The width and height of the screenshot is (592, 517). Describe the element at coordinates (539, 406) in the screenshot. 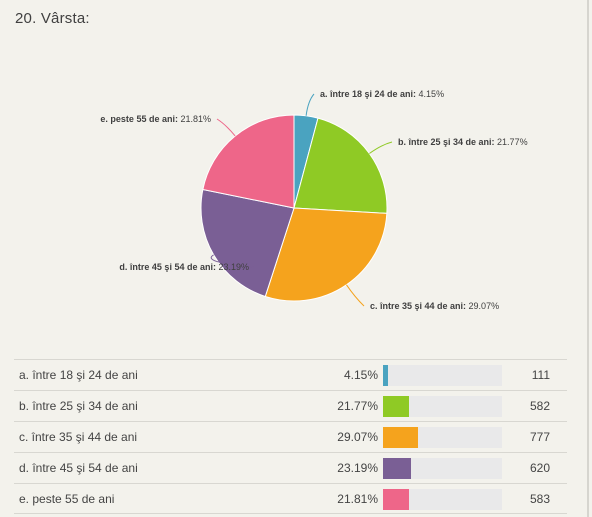

I see `row-count-b: 582` at that location.